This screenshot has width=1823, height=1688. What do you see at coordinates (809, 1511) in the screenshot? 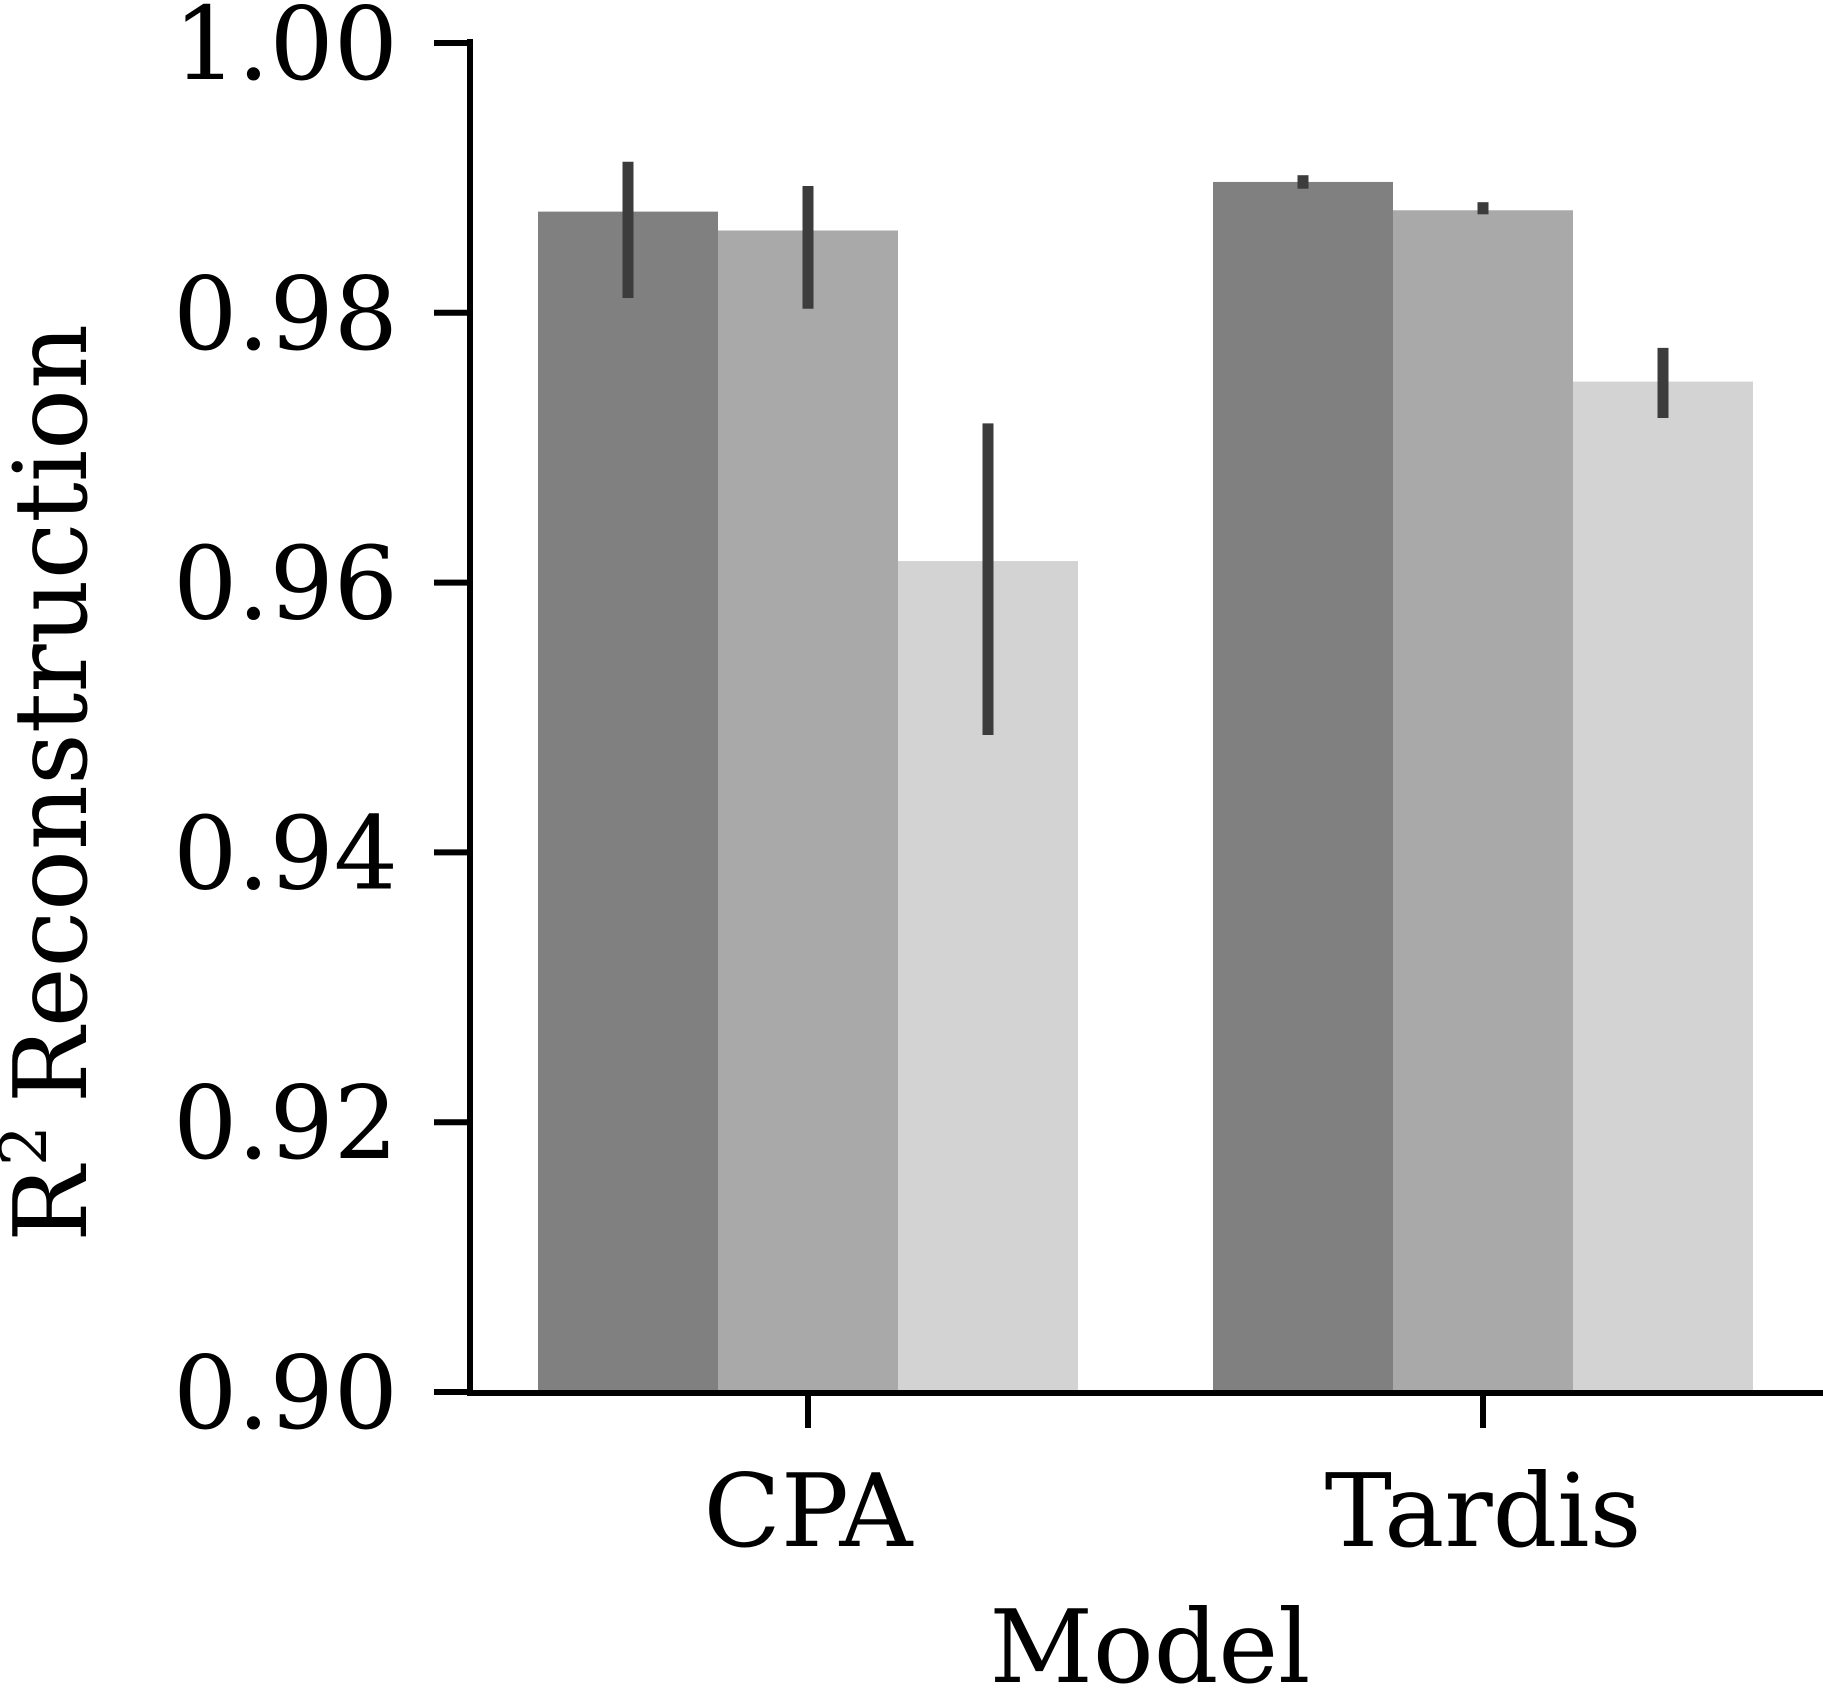
I see `x-tick-label-cpa: CPA` at bounding box center [809, 1511].